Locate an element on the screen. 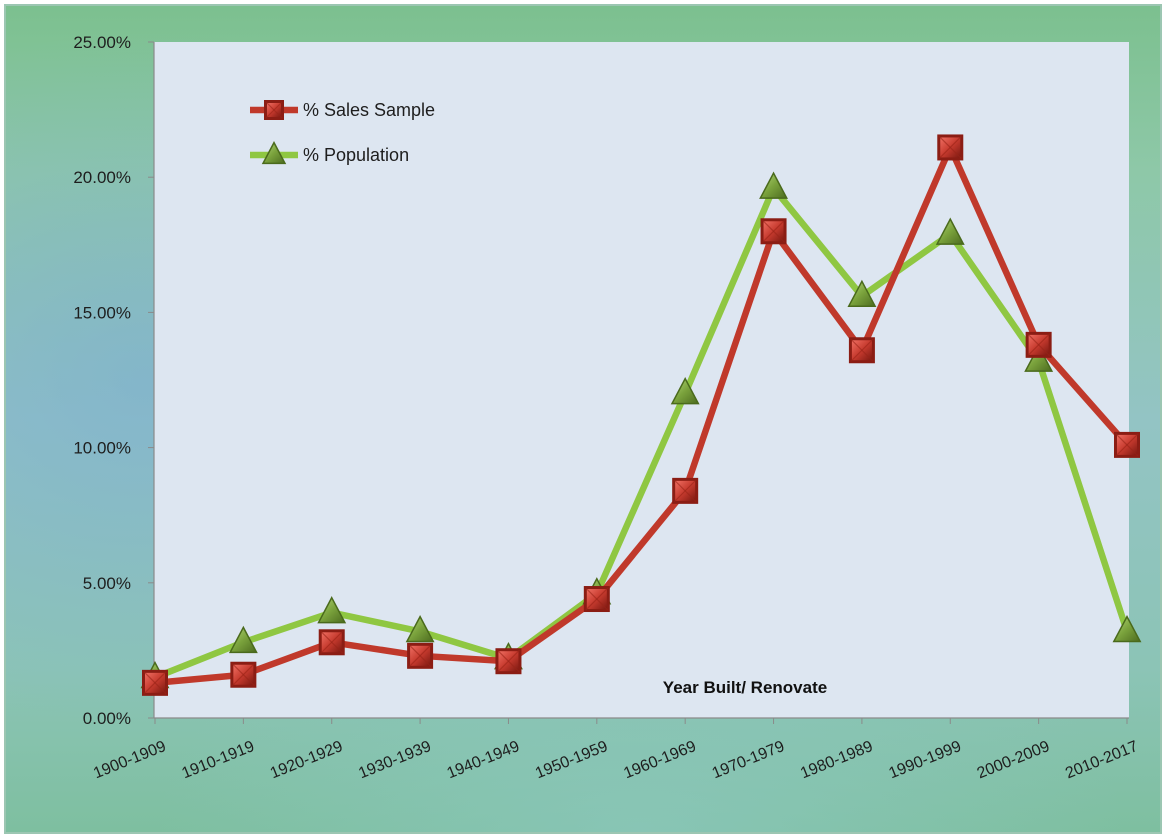  legend-item: % Sales Sample is located at coordinates (342, 110).